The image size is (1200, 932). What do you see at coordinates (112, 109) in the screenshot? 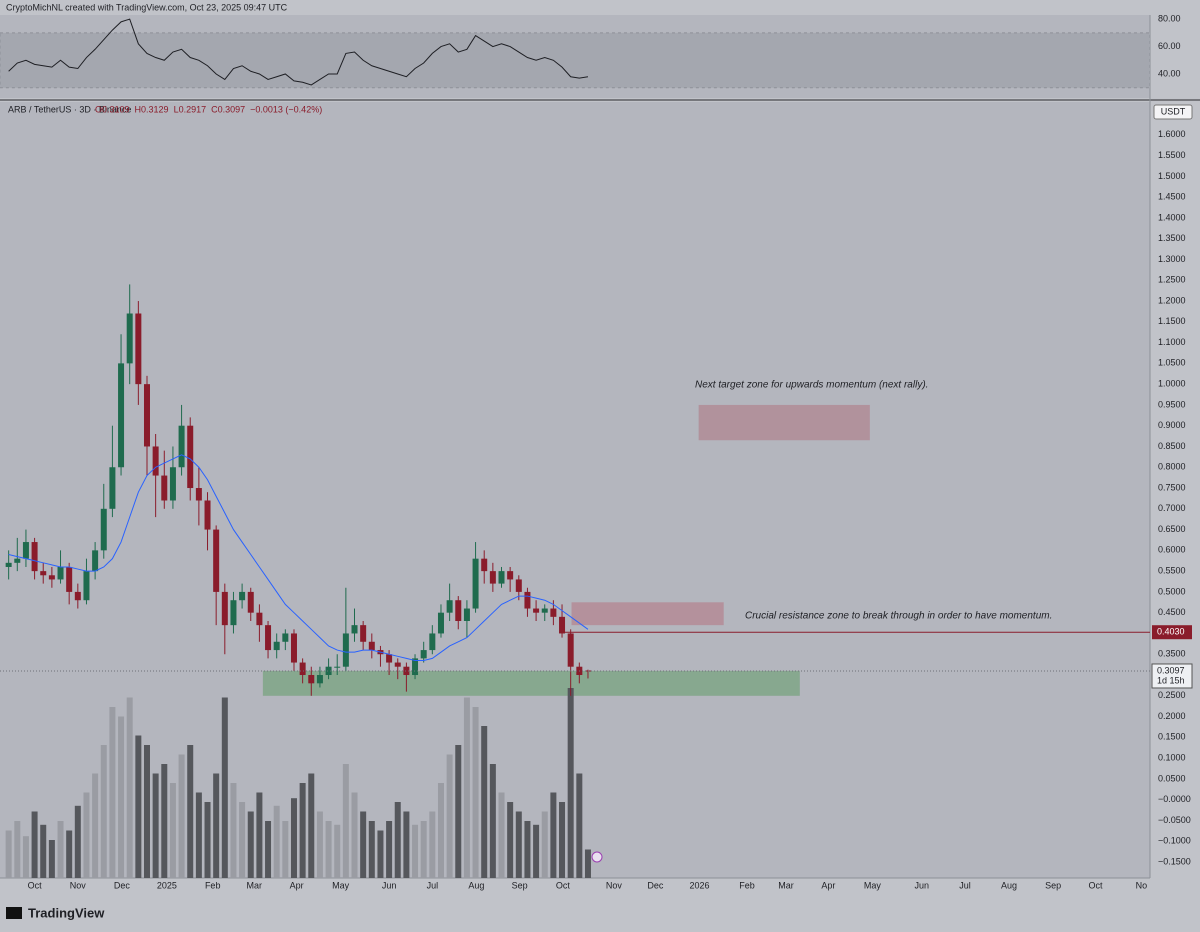
I see `ohlc-readout: O0.3109` at bounding box center [112, 109].